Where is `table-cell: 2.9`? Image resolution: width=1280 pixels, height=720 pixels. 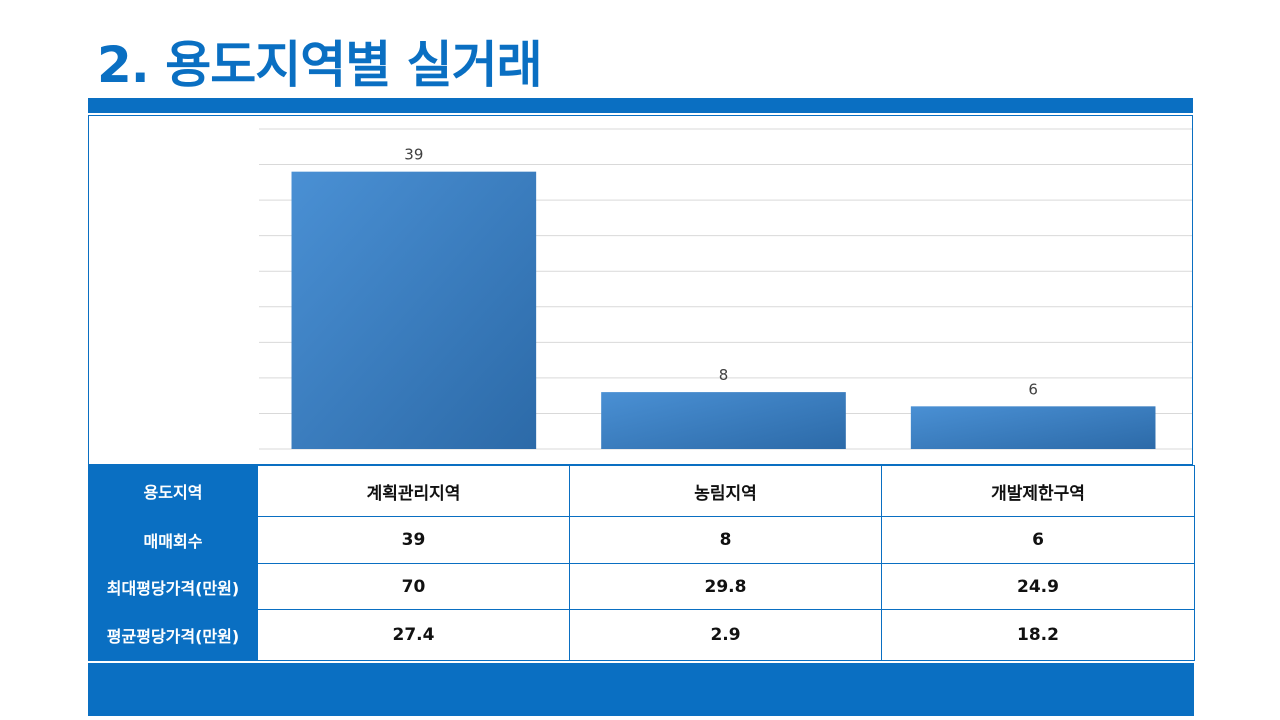 table-cell: 2.9 is located at coordinates (725, 635).